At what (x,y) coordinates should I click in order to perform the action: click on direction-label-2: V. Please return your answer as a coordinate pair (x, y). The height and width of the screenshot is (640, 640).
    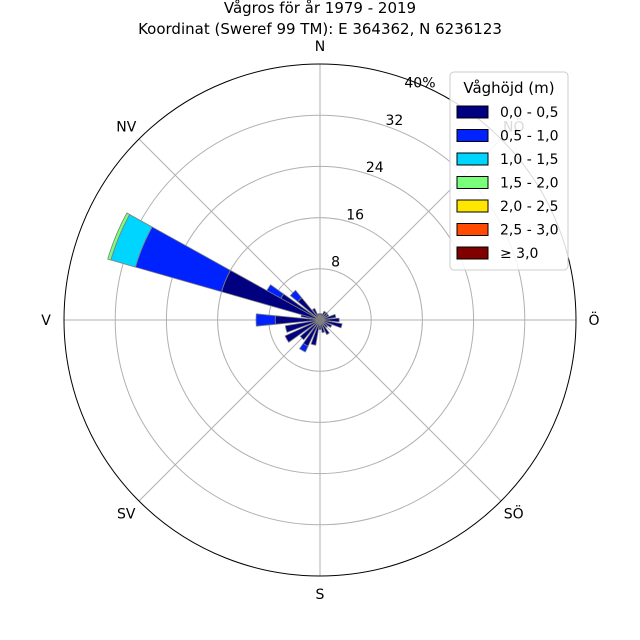
    Looking at the image, I should click on (46, 321).